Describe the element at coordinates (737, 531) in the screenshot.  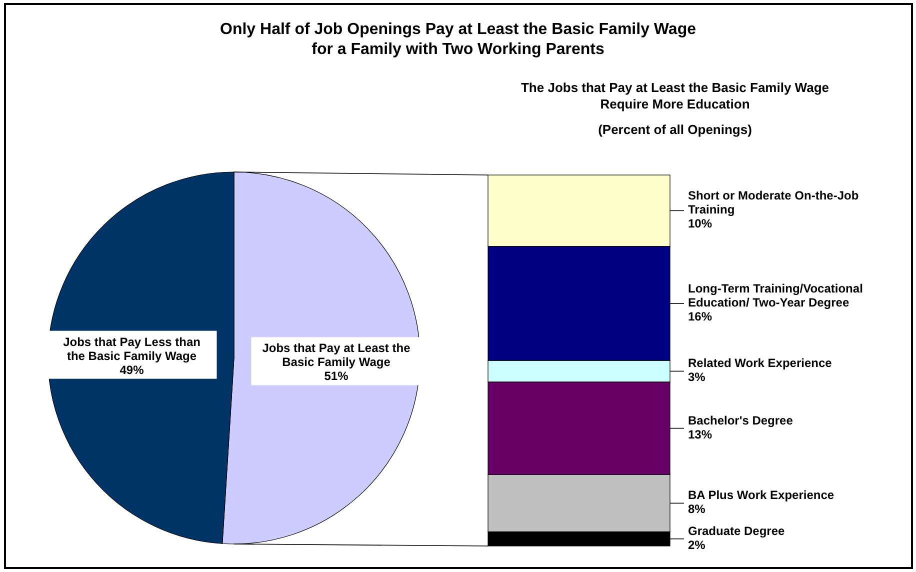
I see `series-label: Graduate Degree` at that location.